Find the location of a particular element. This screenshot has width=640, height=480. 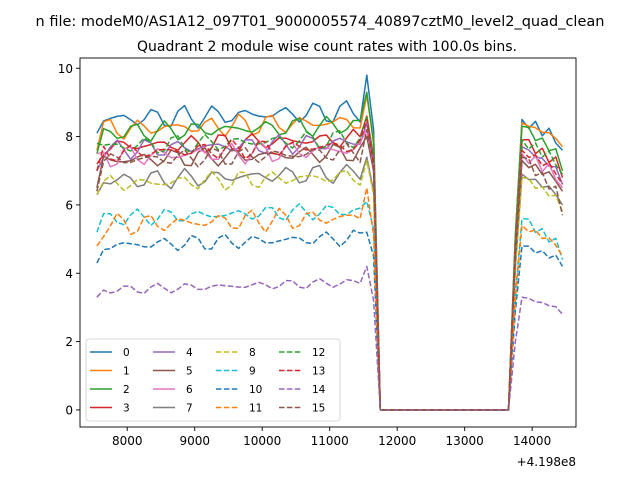

x-tick-label: 14000 is located at coordinates (532, 441).